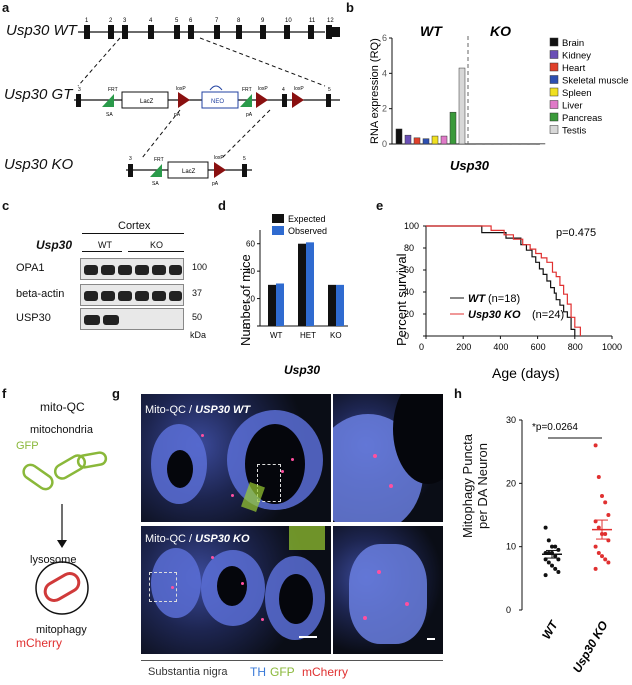 This screenshot has width=632, height=685. Describe the element at coordinates (612, 347) in the screenshot. I see `e-xtick: 1000` at that location.